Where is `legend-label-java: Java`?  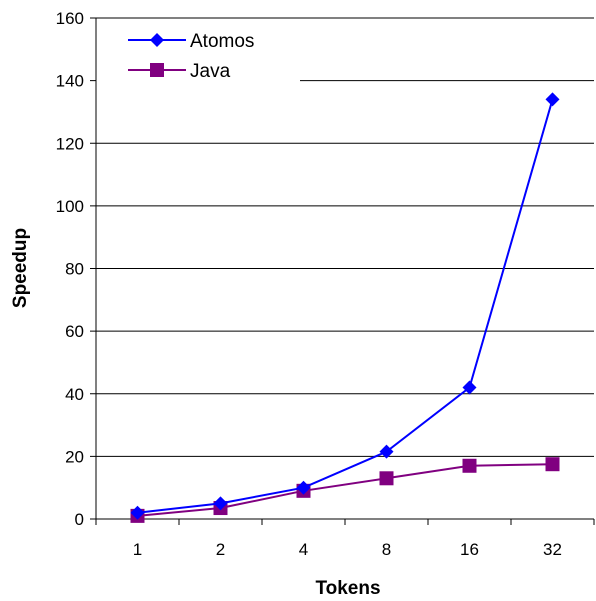
legend-label-java: Java is located at coordinates (210, 71).